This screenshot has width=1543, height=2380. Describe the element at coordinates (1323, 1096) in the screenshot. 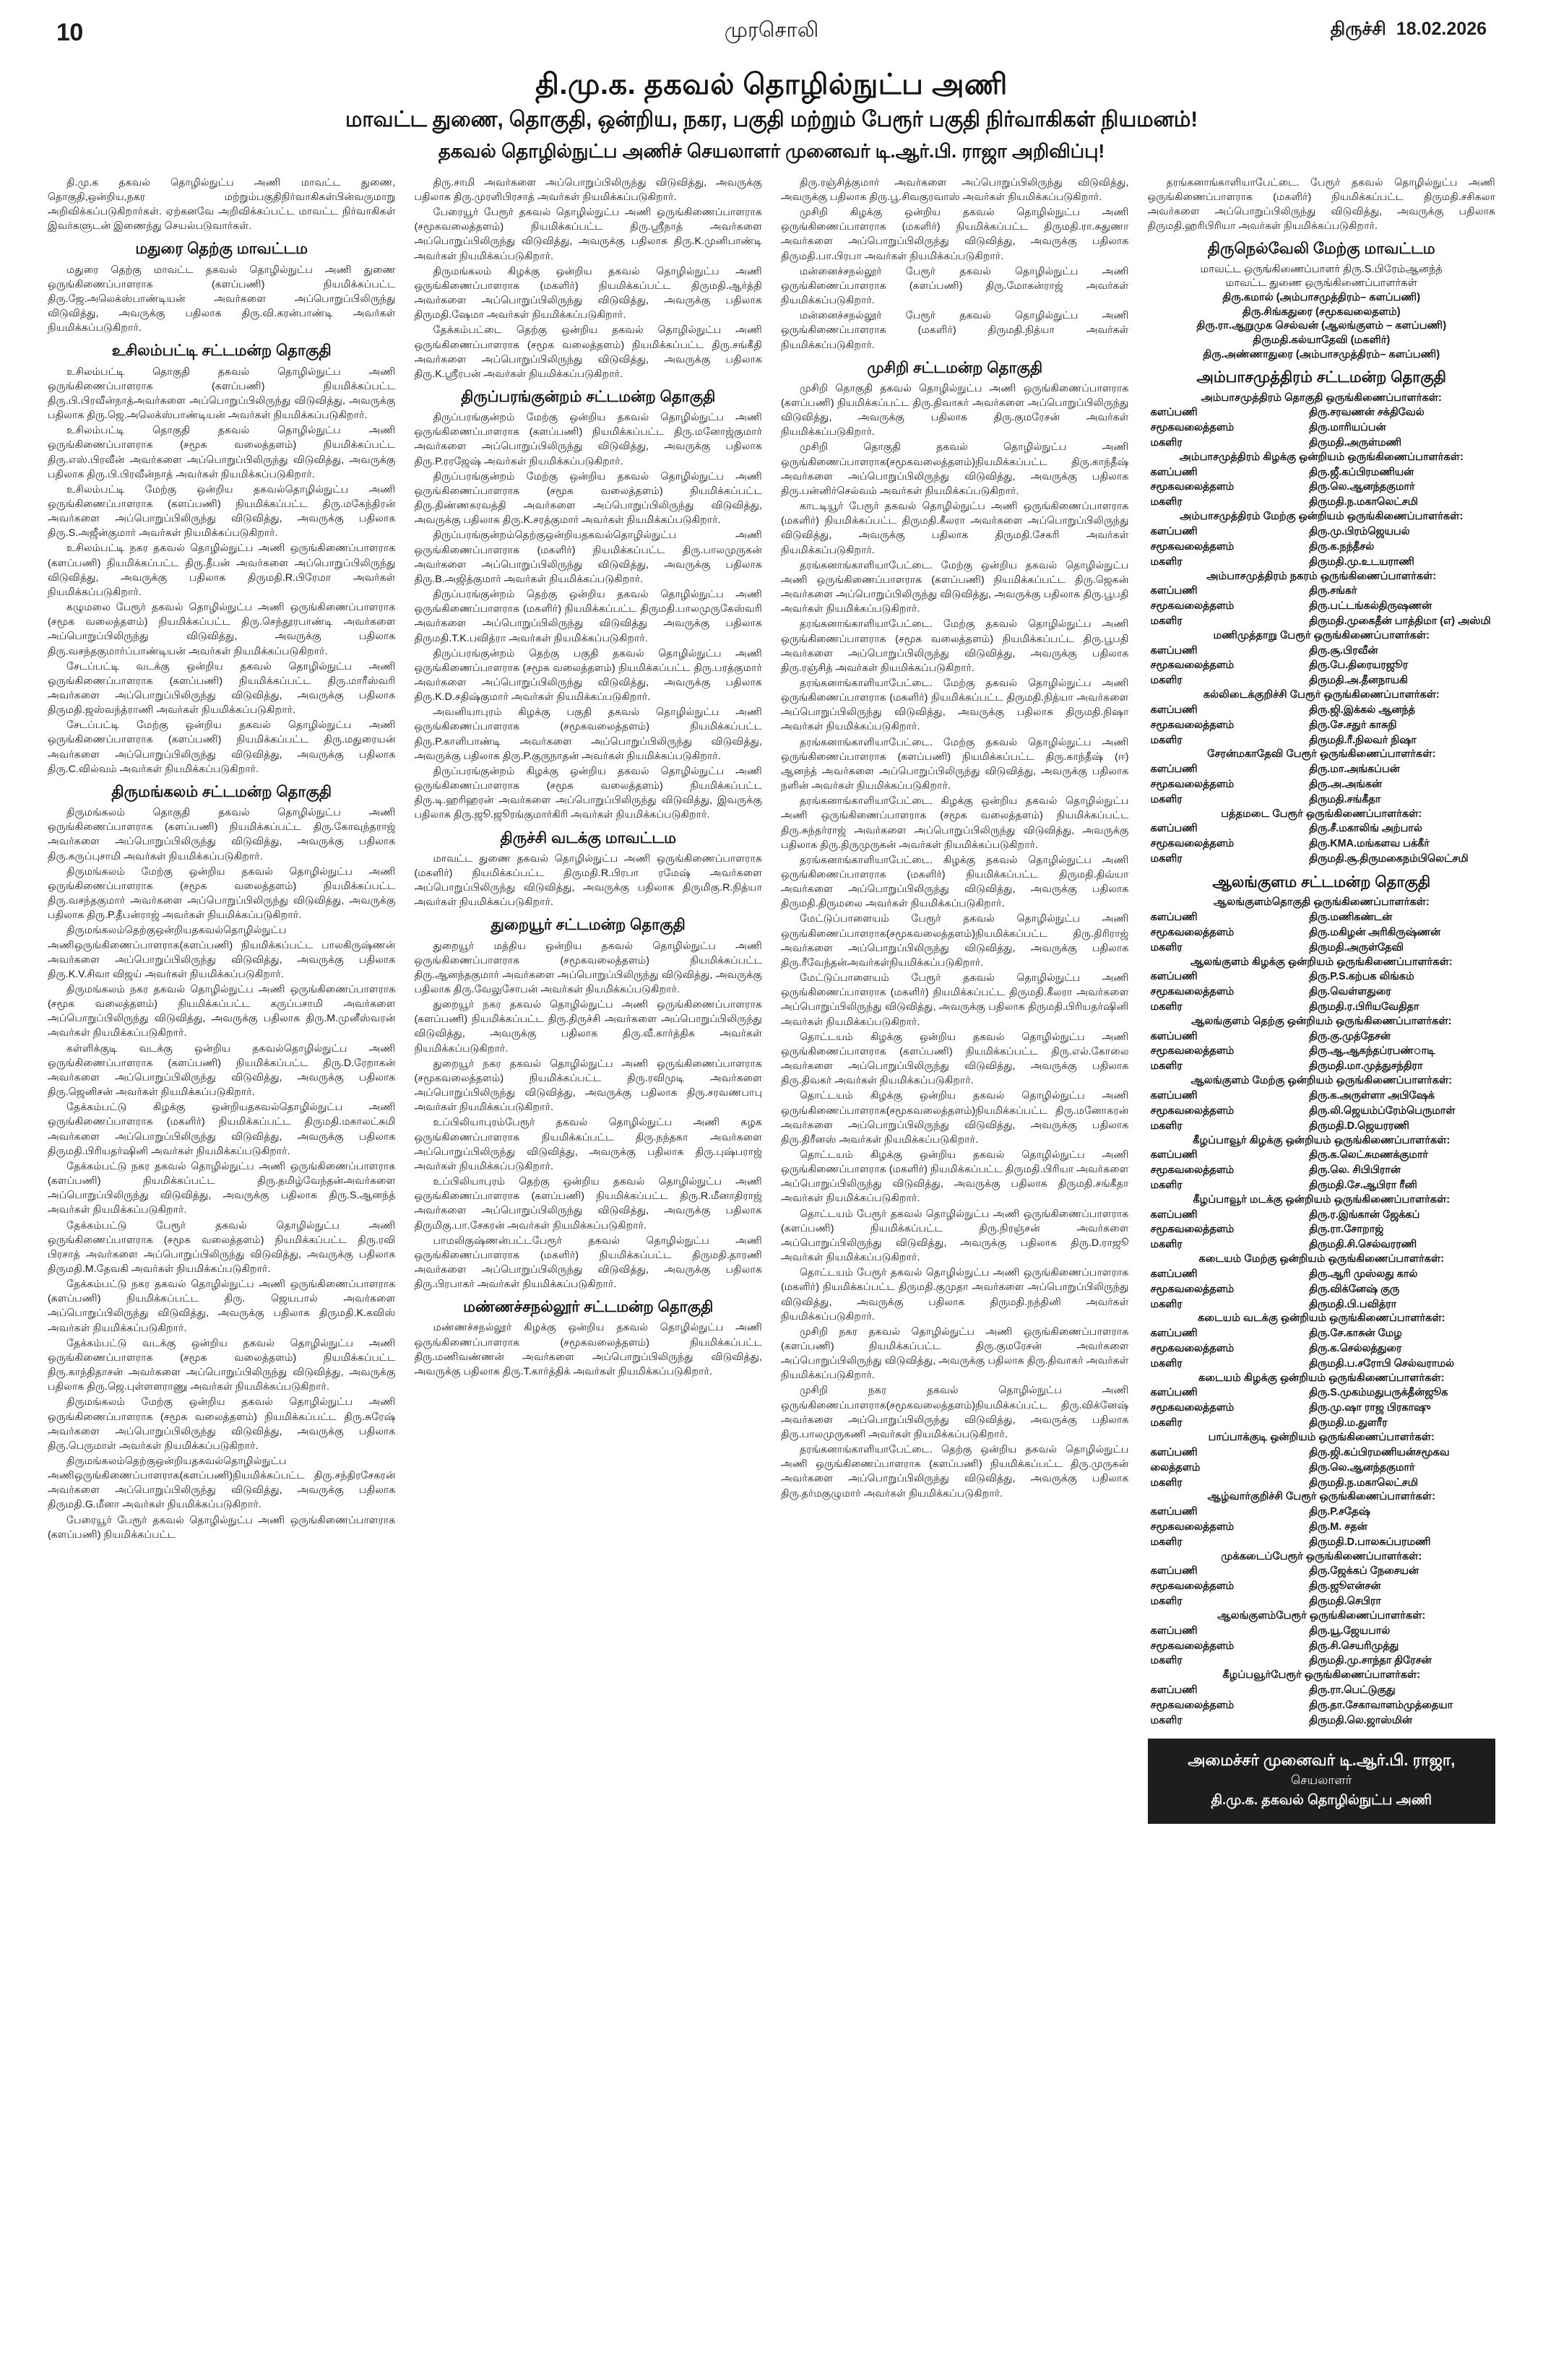

I see `coordinator-row: களப்பணி திரு.க.அருள்ளா அபிஷேக்` at that location.